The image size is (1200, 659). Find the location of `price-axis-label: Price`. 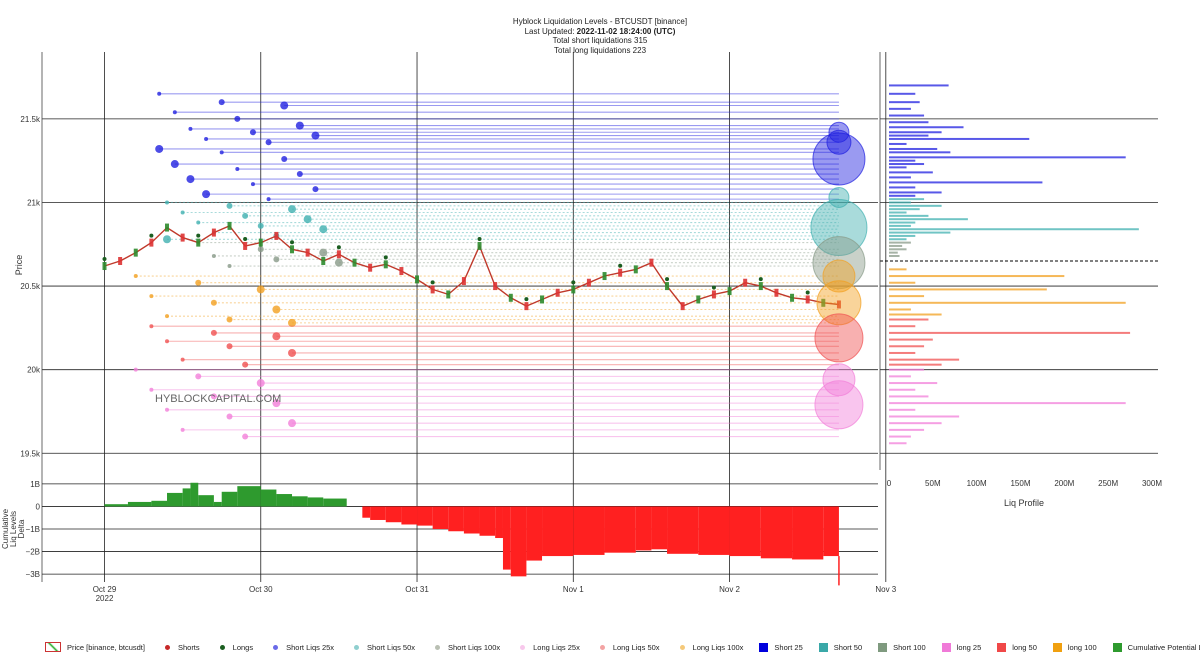

price-axis-label: Price is located at coordinates (19, 265).